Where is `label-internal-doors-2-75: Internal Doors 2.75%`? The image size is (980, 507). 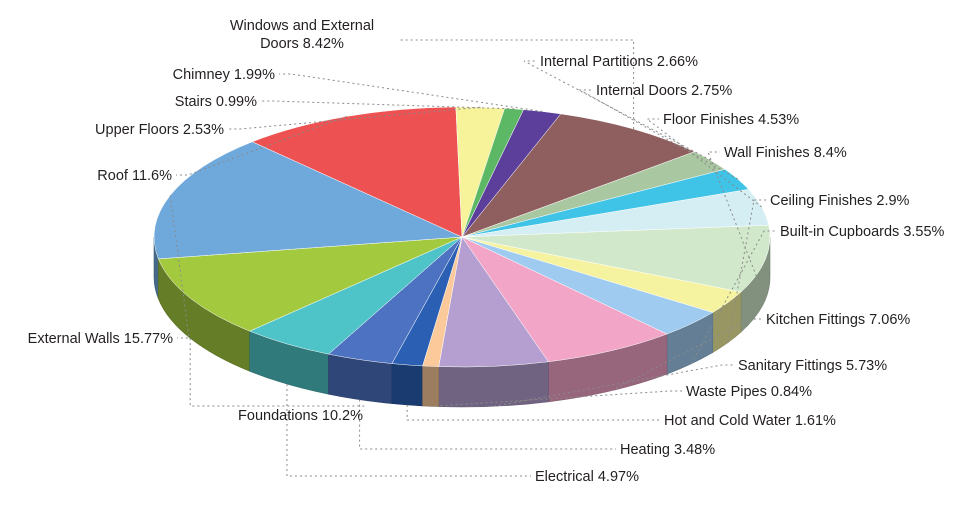
label-internal-doors-2-75: Internal Doors 2.75% is located at coordinates (664, 91).